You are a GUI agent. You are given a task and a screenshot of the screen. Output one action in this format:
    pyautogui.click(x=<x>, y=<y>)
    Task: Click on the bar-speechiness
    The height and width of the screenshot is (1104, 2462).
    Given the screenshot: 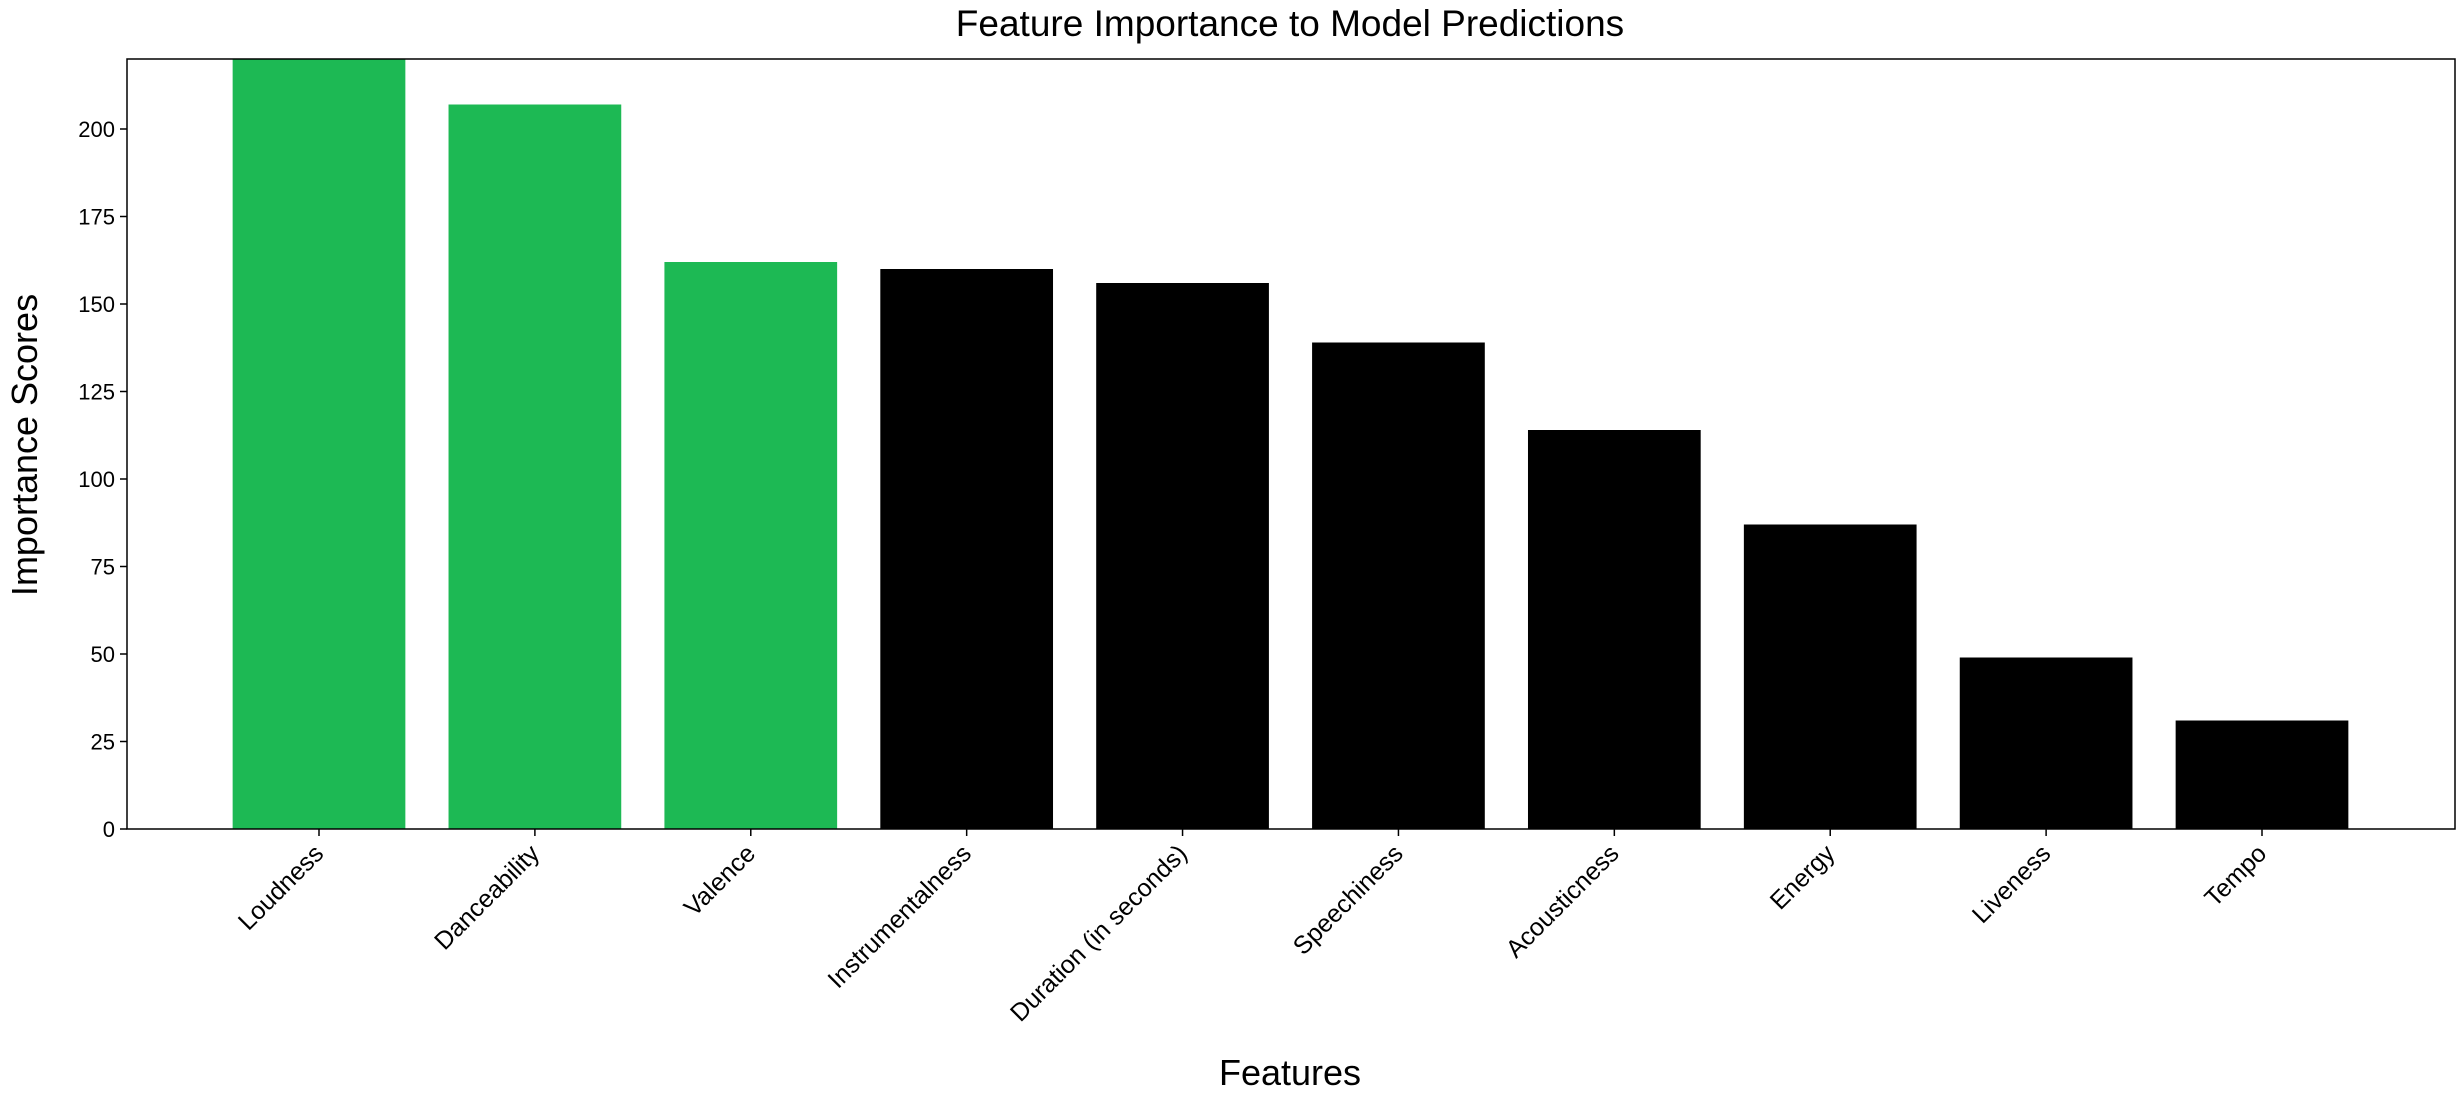 What is the action you would take?
    pyautogui.click(x=1398, y=585)
    